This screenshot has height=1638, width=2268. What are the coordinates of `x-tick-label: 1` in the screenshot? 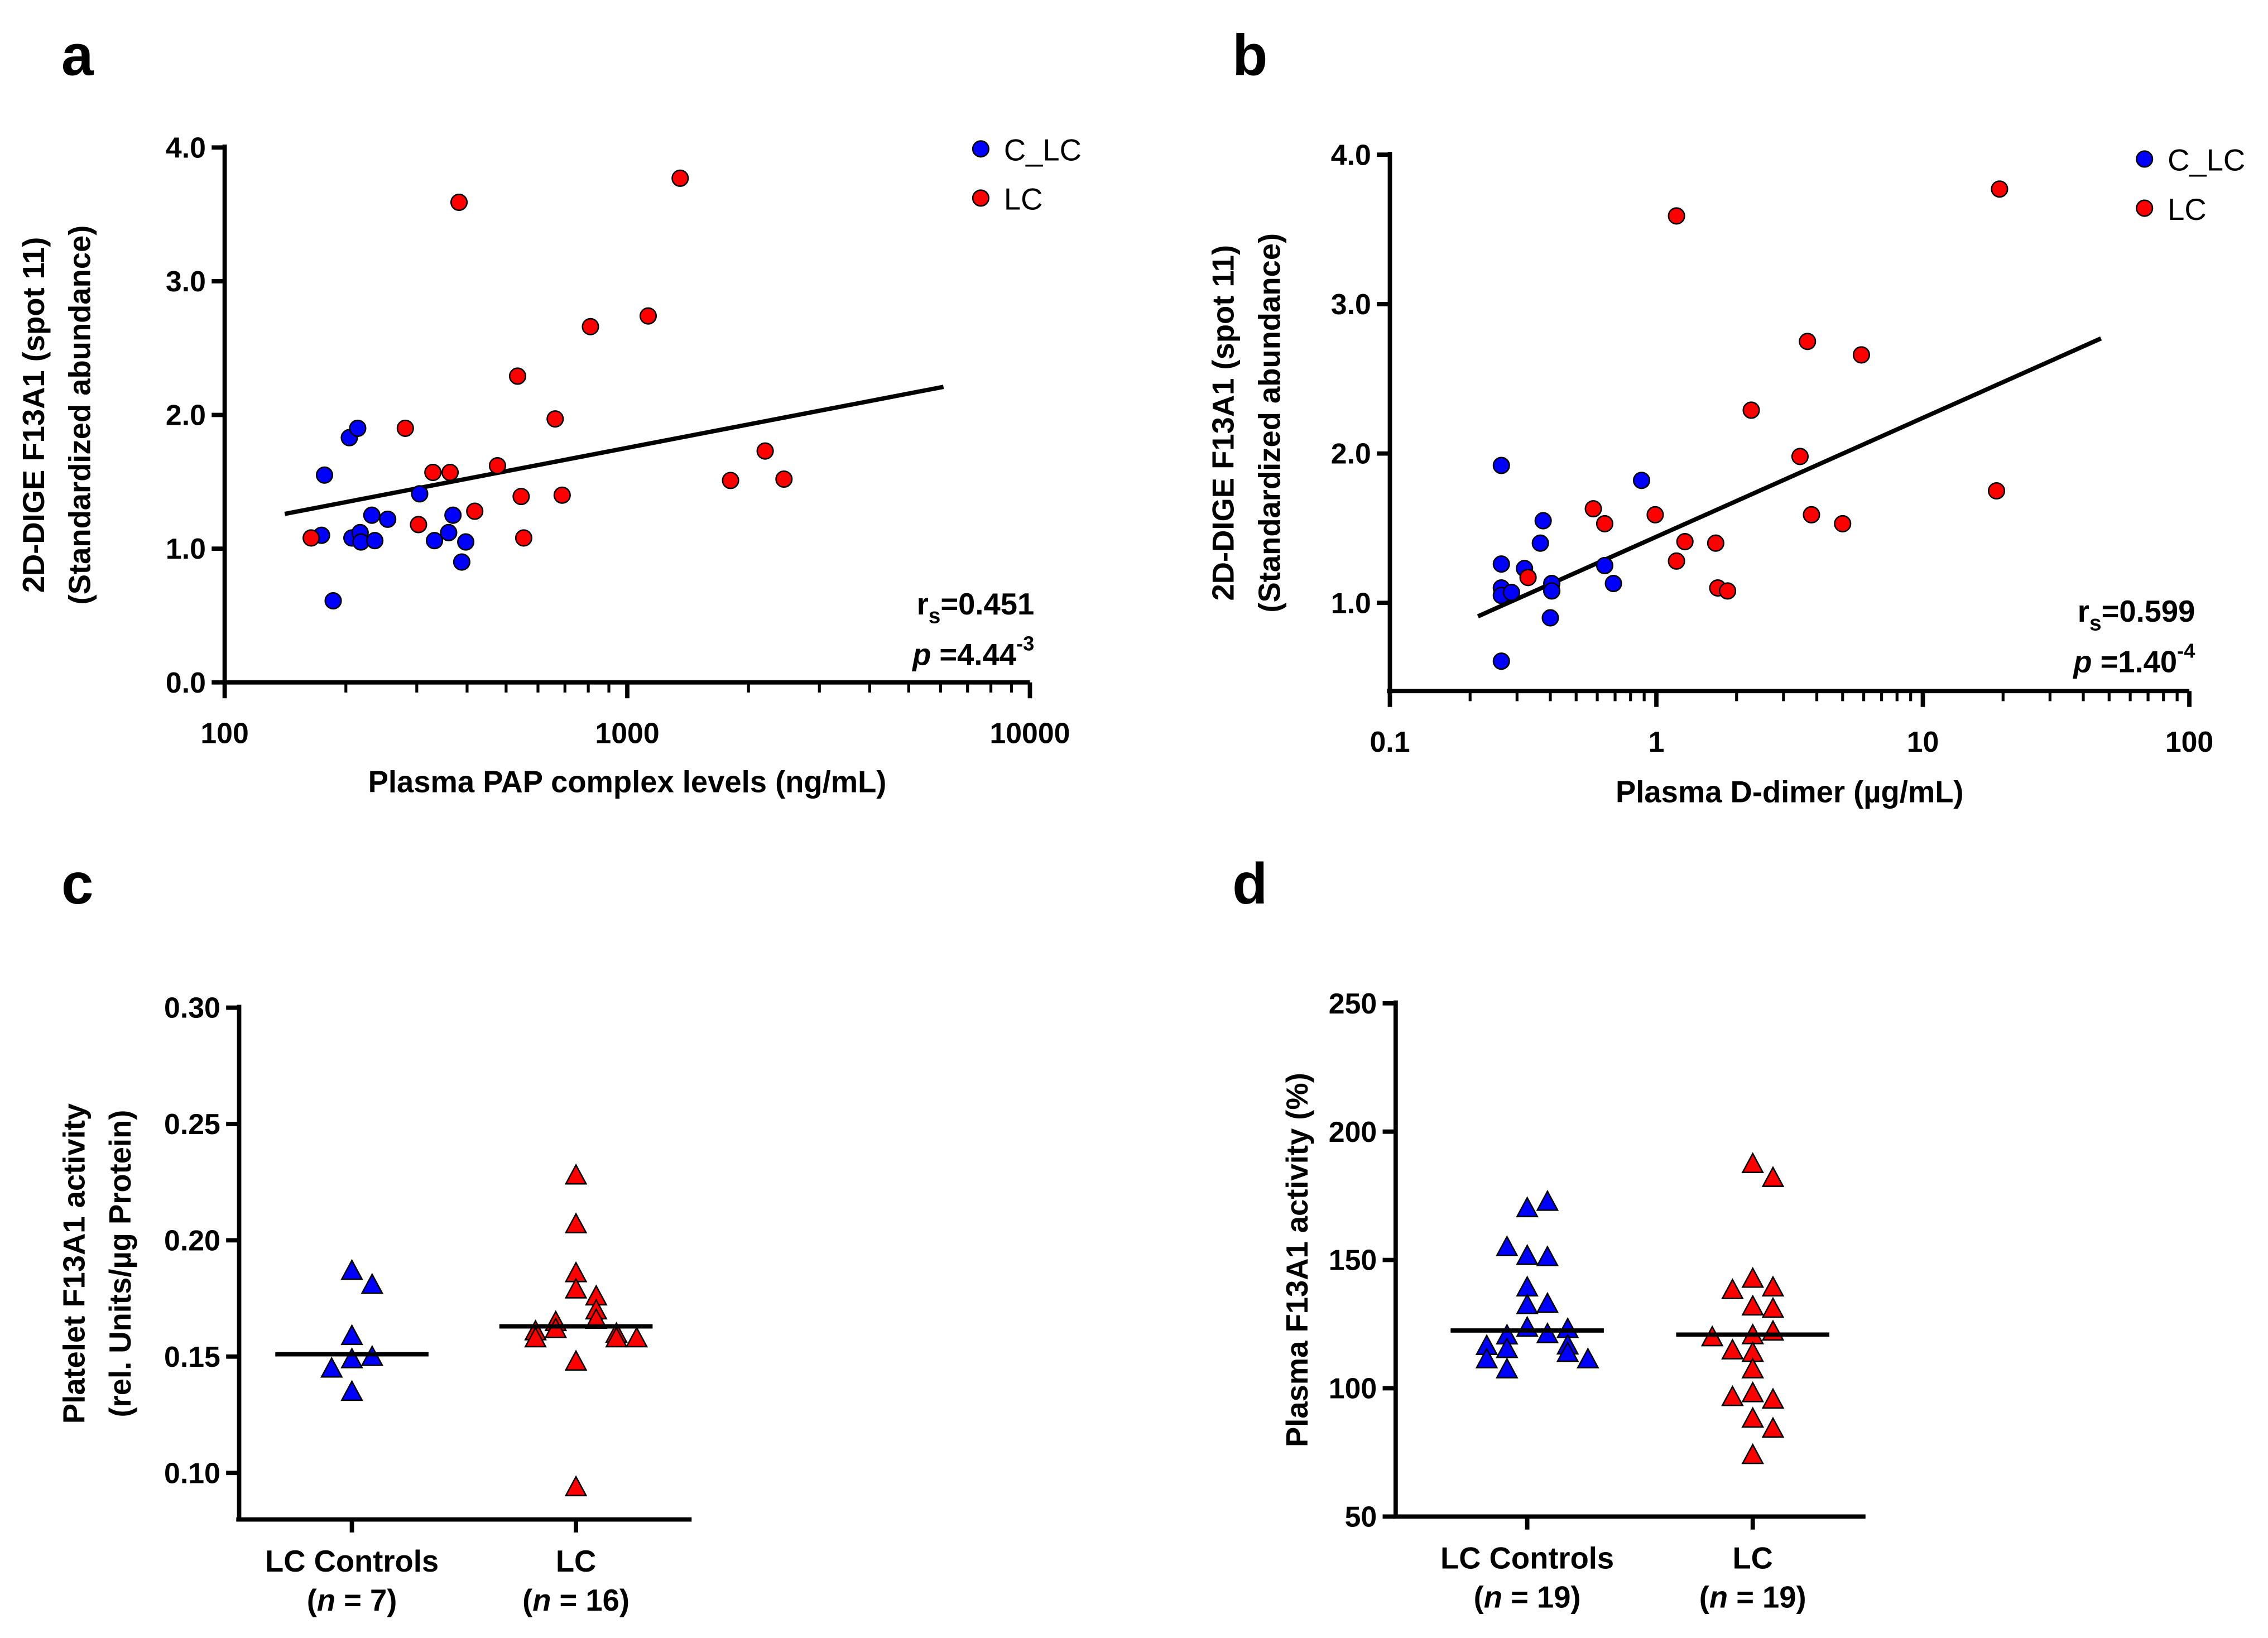 It's located at (1657, 742).